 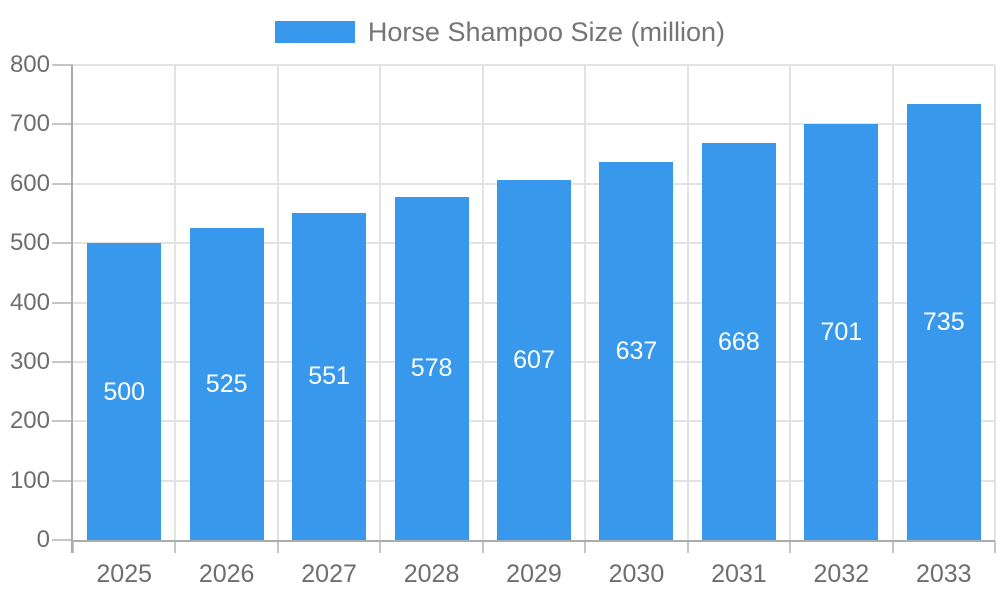 What do you see at coordinates (43, 539) in the screenshot?
I see `y-tick-label: 0` at bounding box center [43, 539].